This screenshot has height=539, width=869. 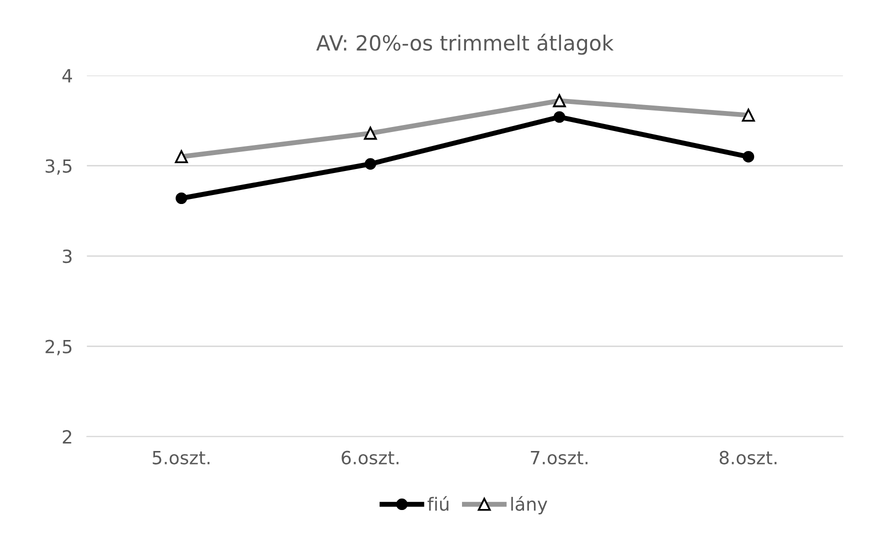 I want to click on legend-label: lány, so click(x=529, y=505).